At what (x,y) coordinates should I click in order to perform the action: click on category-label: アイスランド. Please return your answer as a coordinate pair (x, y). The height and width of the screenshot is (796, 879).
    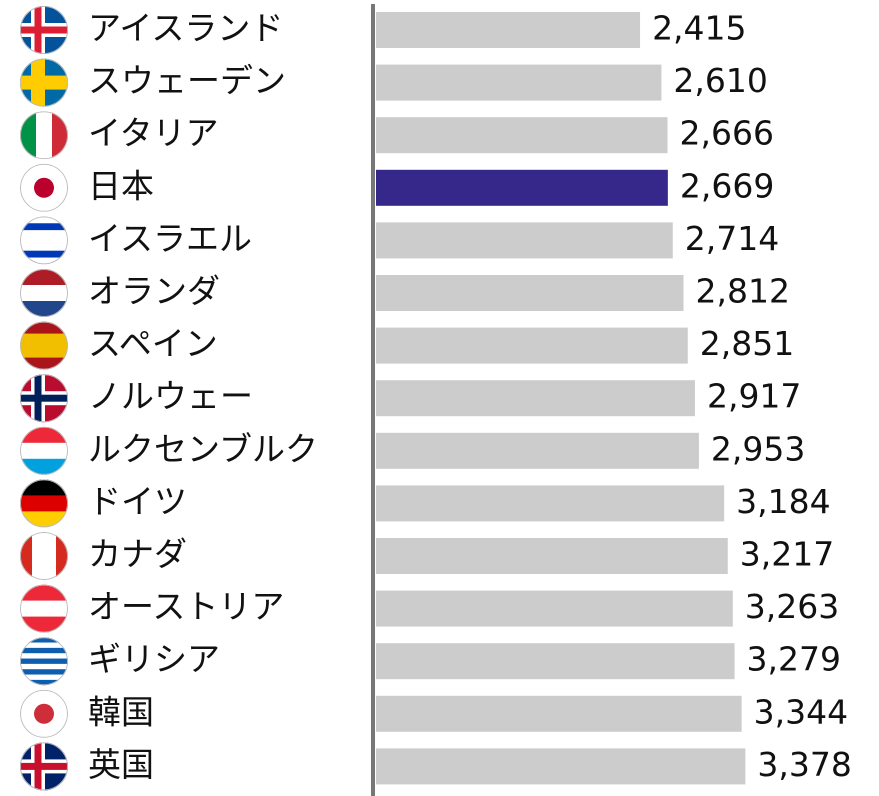
    Looking at the image, I should click on (185, 28).